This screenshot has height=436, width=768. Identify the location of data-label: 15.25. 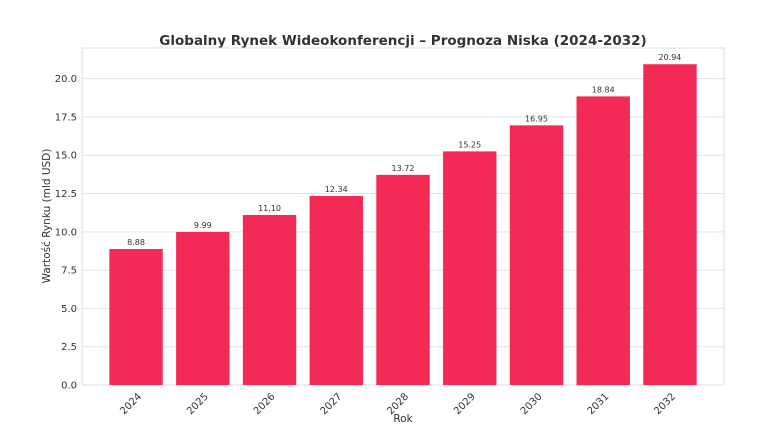
(469, 144).